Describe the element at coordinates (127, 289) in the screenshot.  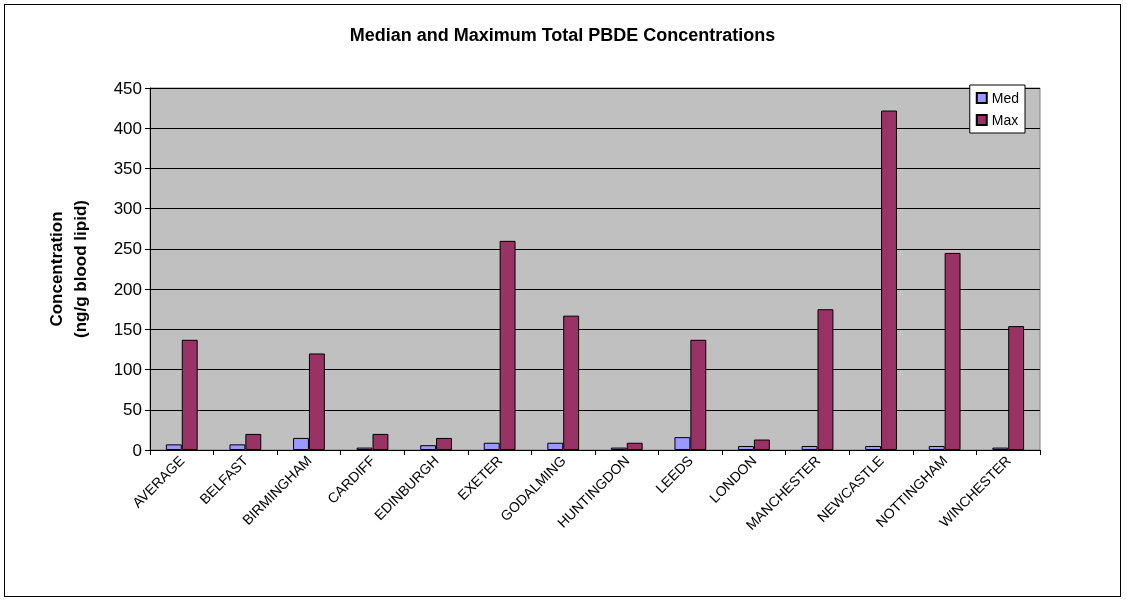
I see `y-tick-label: 200` at that location.